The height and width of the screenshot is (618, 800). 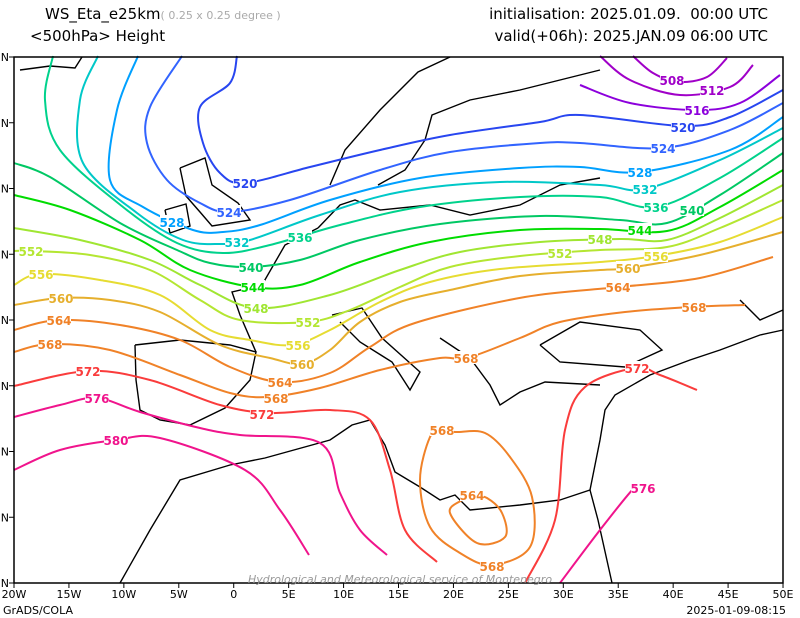 I want to click on contour-label-548: 548, so click(x=599, y=240).